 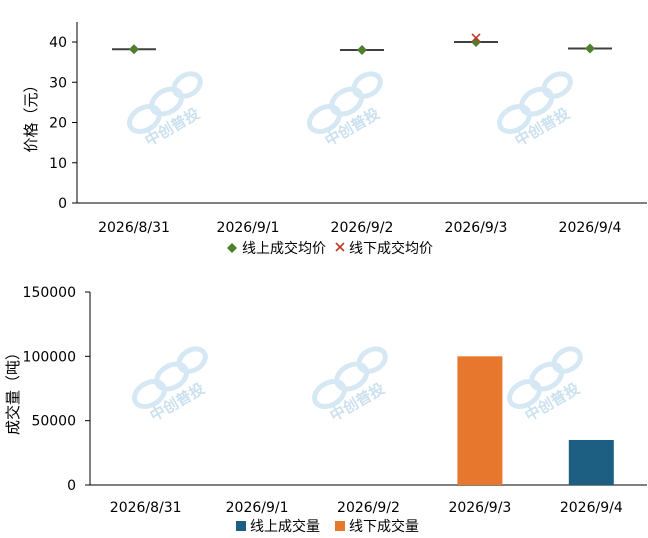 What do you see at coordinates (62, 204) in the screenshot?
I see `price-y-tick-label: 0` at bounding box center [62, 204].